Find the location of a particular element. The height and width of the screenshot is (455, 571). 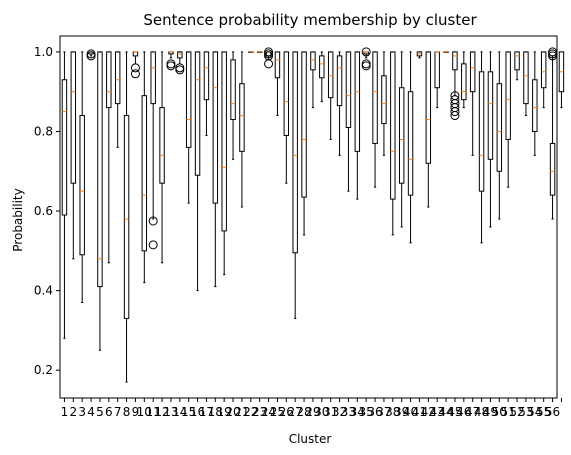

x-tick-label: 8 is located at coordinates (127, 412).